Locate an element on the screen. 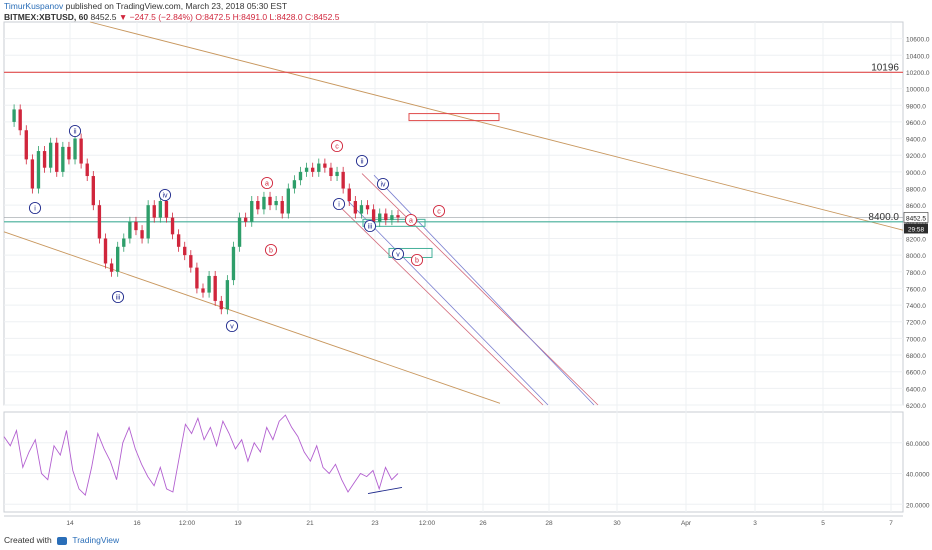 This screenshot has width=932, height=550. y-tick-label: 8800.0 is located at coordinates (916, 190).